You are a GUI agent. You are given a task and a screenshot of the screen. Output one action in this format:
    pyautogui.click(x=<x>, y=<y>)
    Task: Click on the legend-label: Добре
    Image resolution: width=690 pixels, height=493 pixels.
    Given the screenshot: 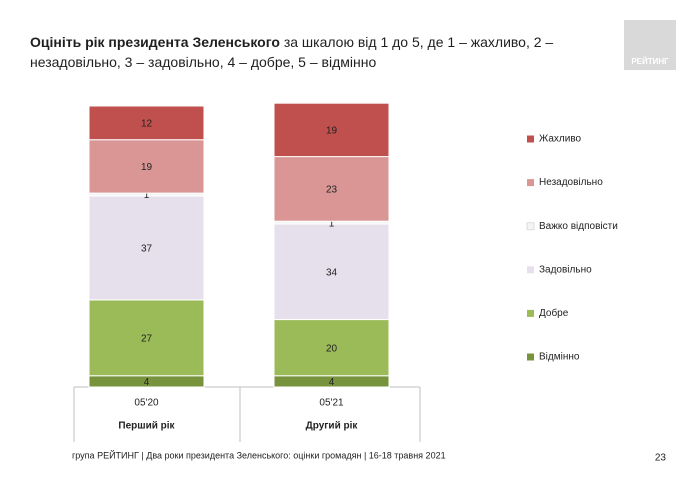 What is the action you would take?
    pyautogui.click(x=554, y=313)
    